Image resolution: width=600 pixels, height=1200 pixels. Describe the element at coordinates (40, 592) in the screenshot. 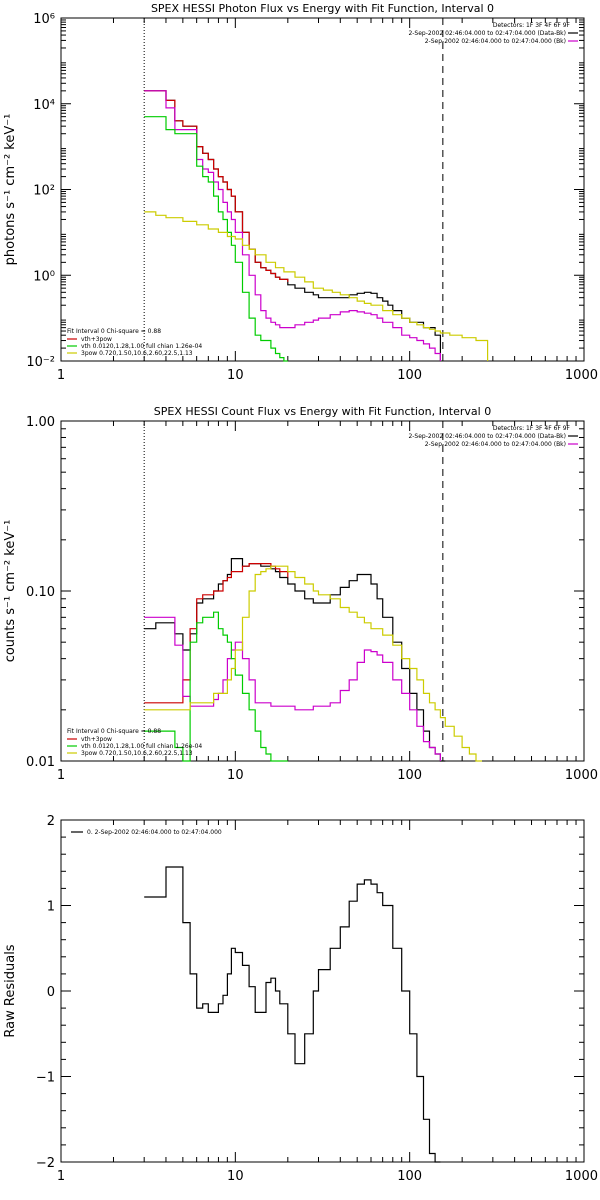

I see `y-tick-label: 0.10` at that location.